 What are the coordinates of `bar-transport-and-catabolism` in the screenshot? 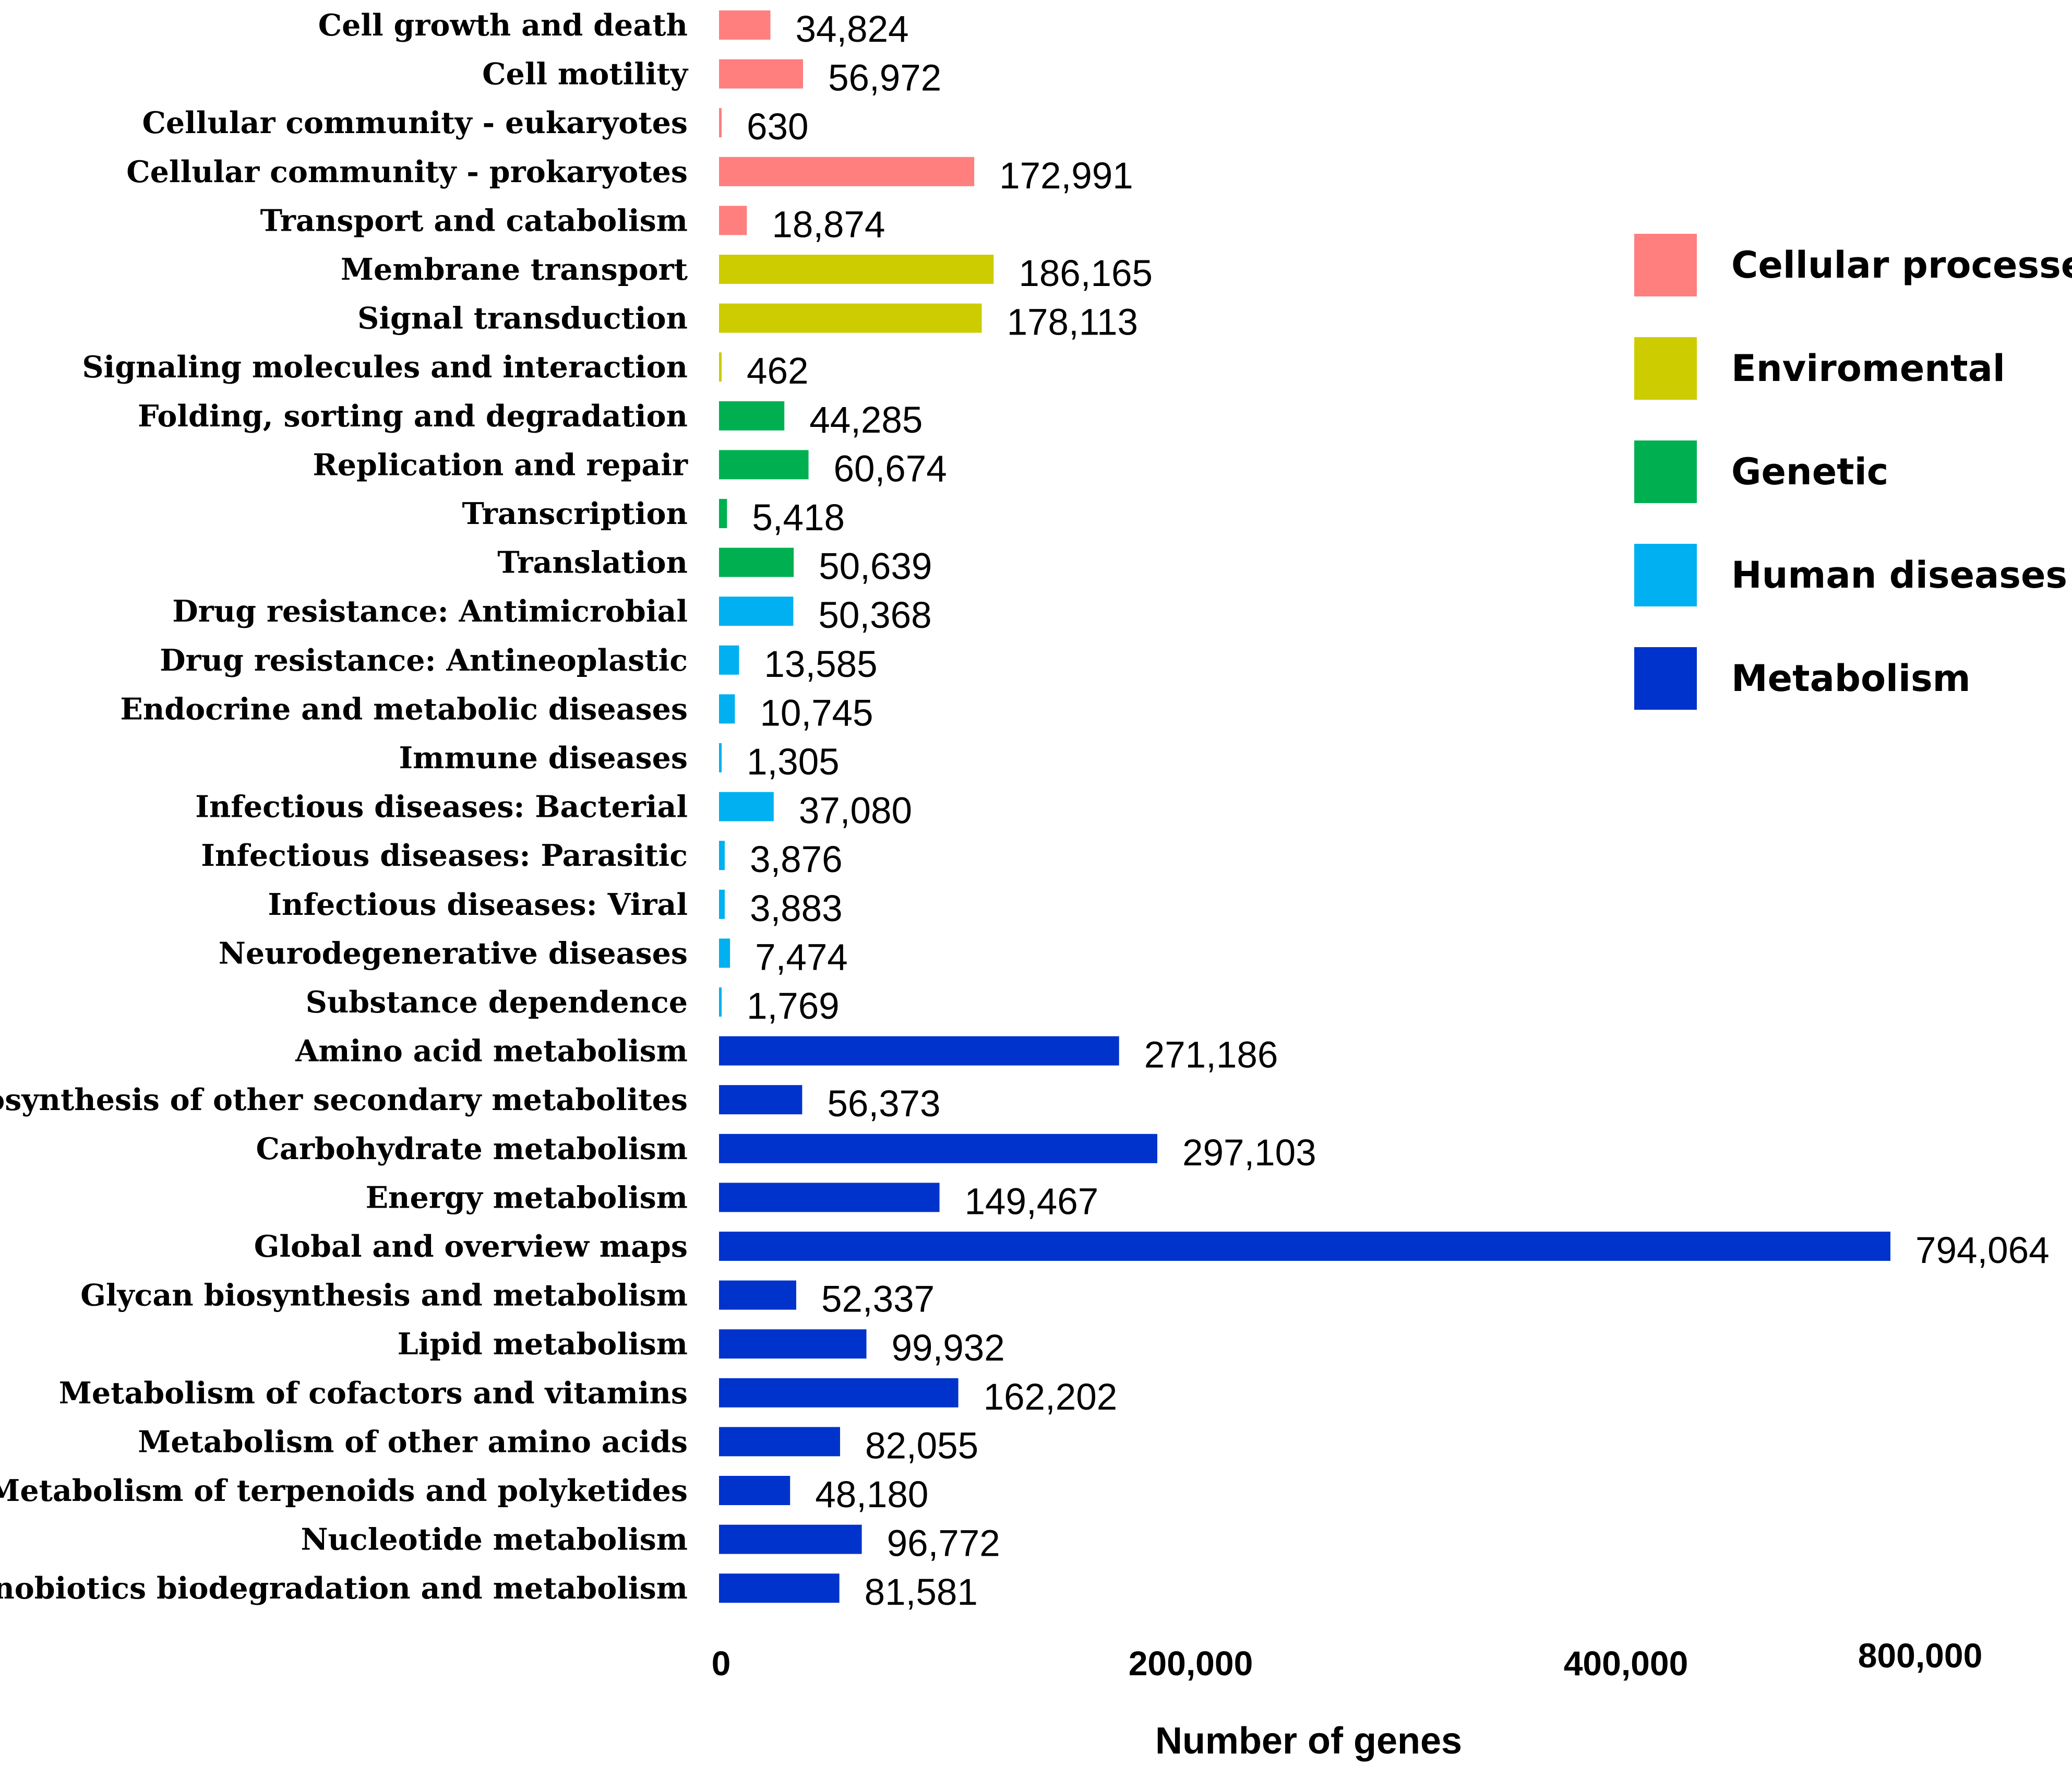 It's located at (733, 220).